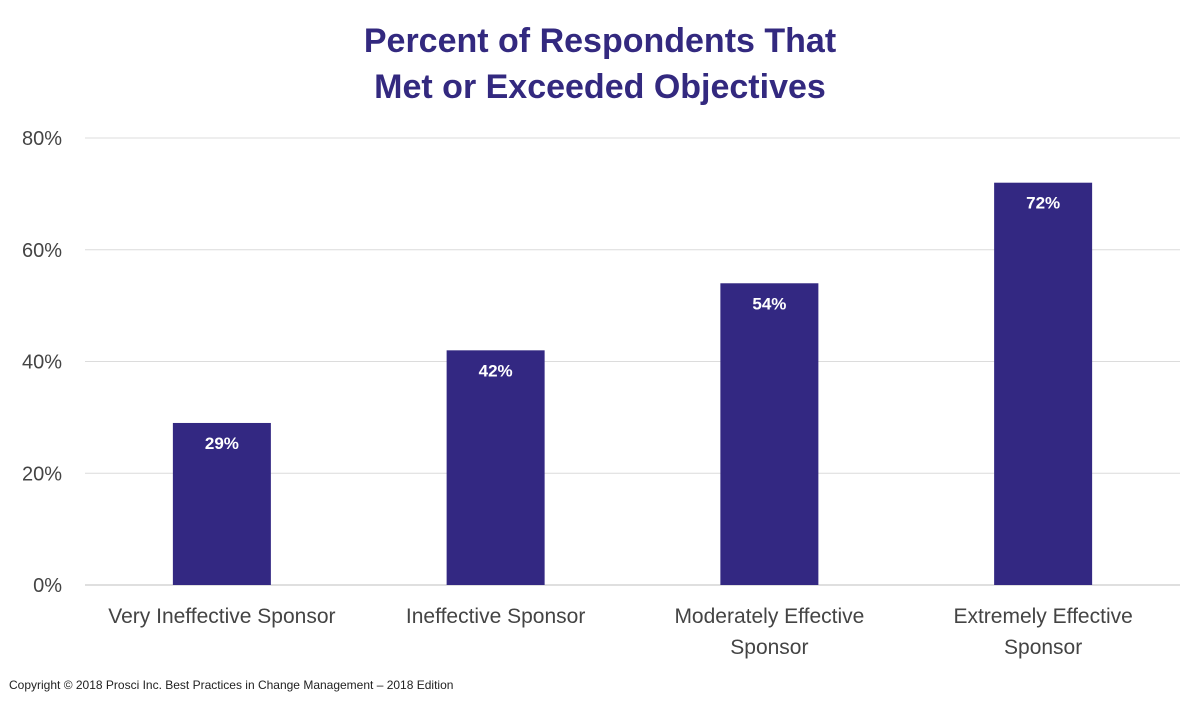  Describe the element at coordinates (769, 303) in the screenshot. I see `data-label: 54%` at that location.